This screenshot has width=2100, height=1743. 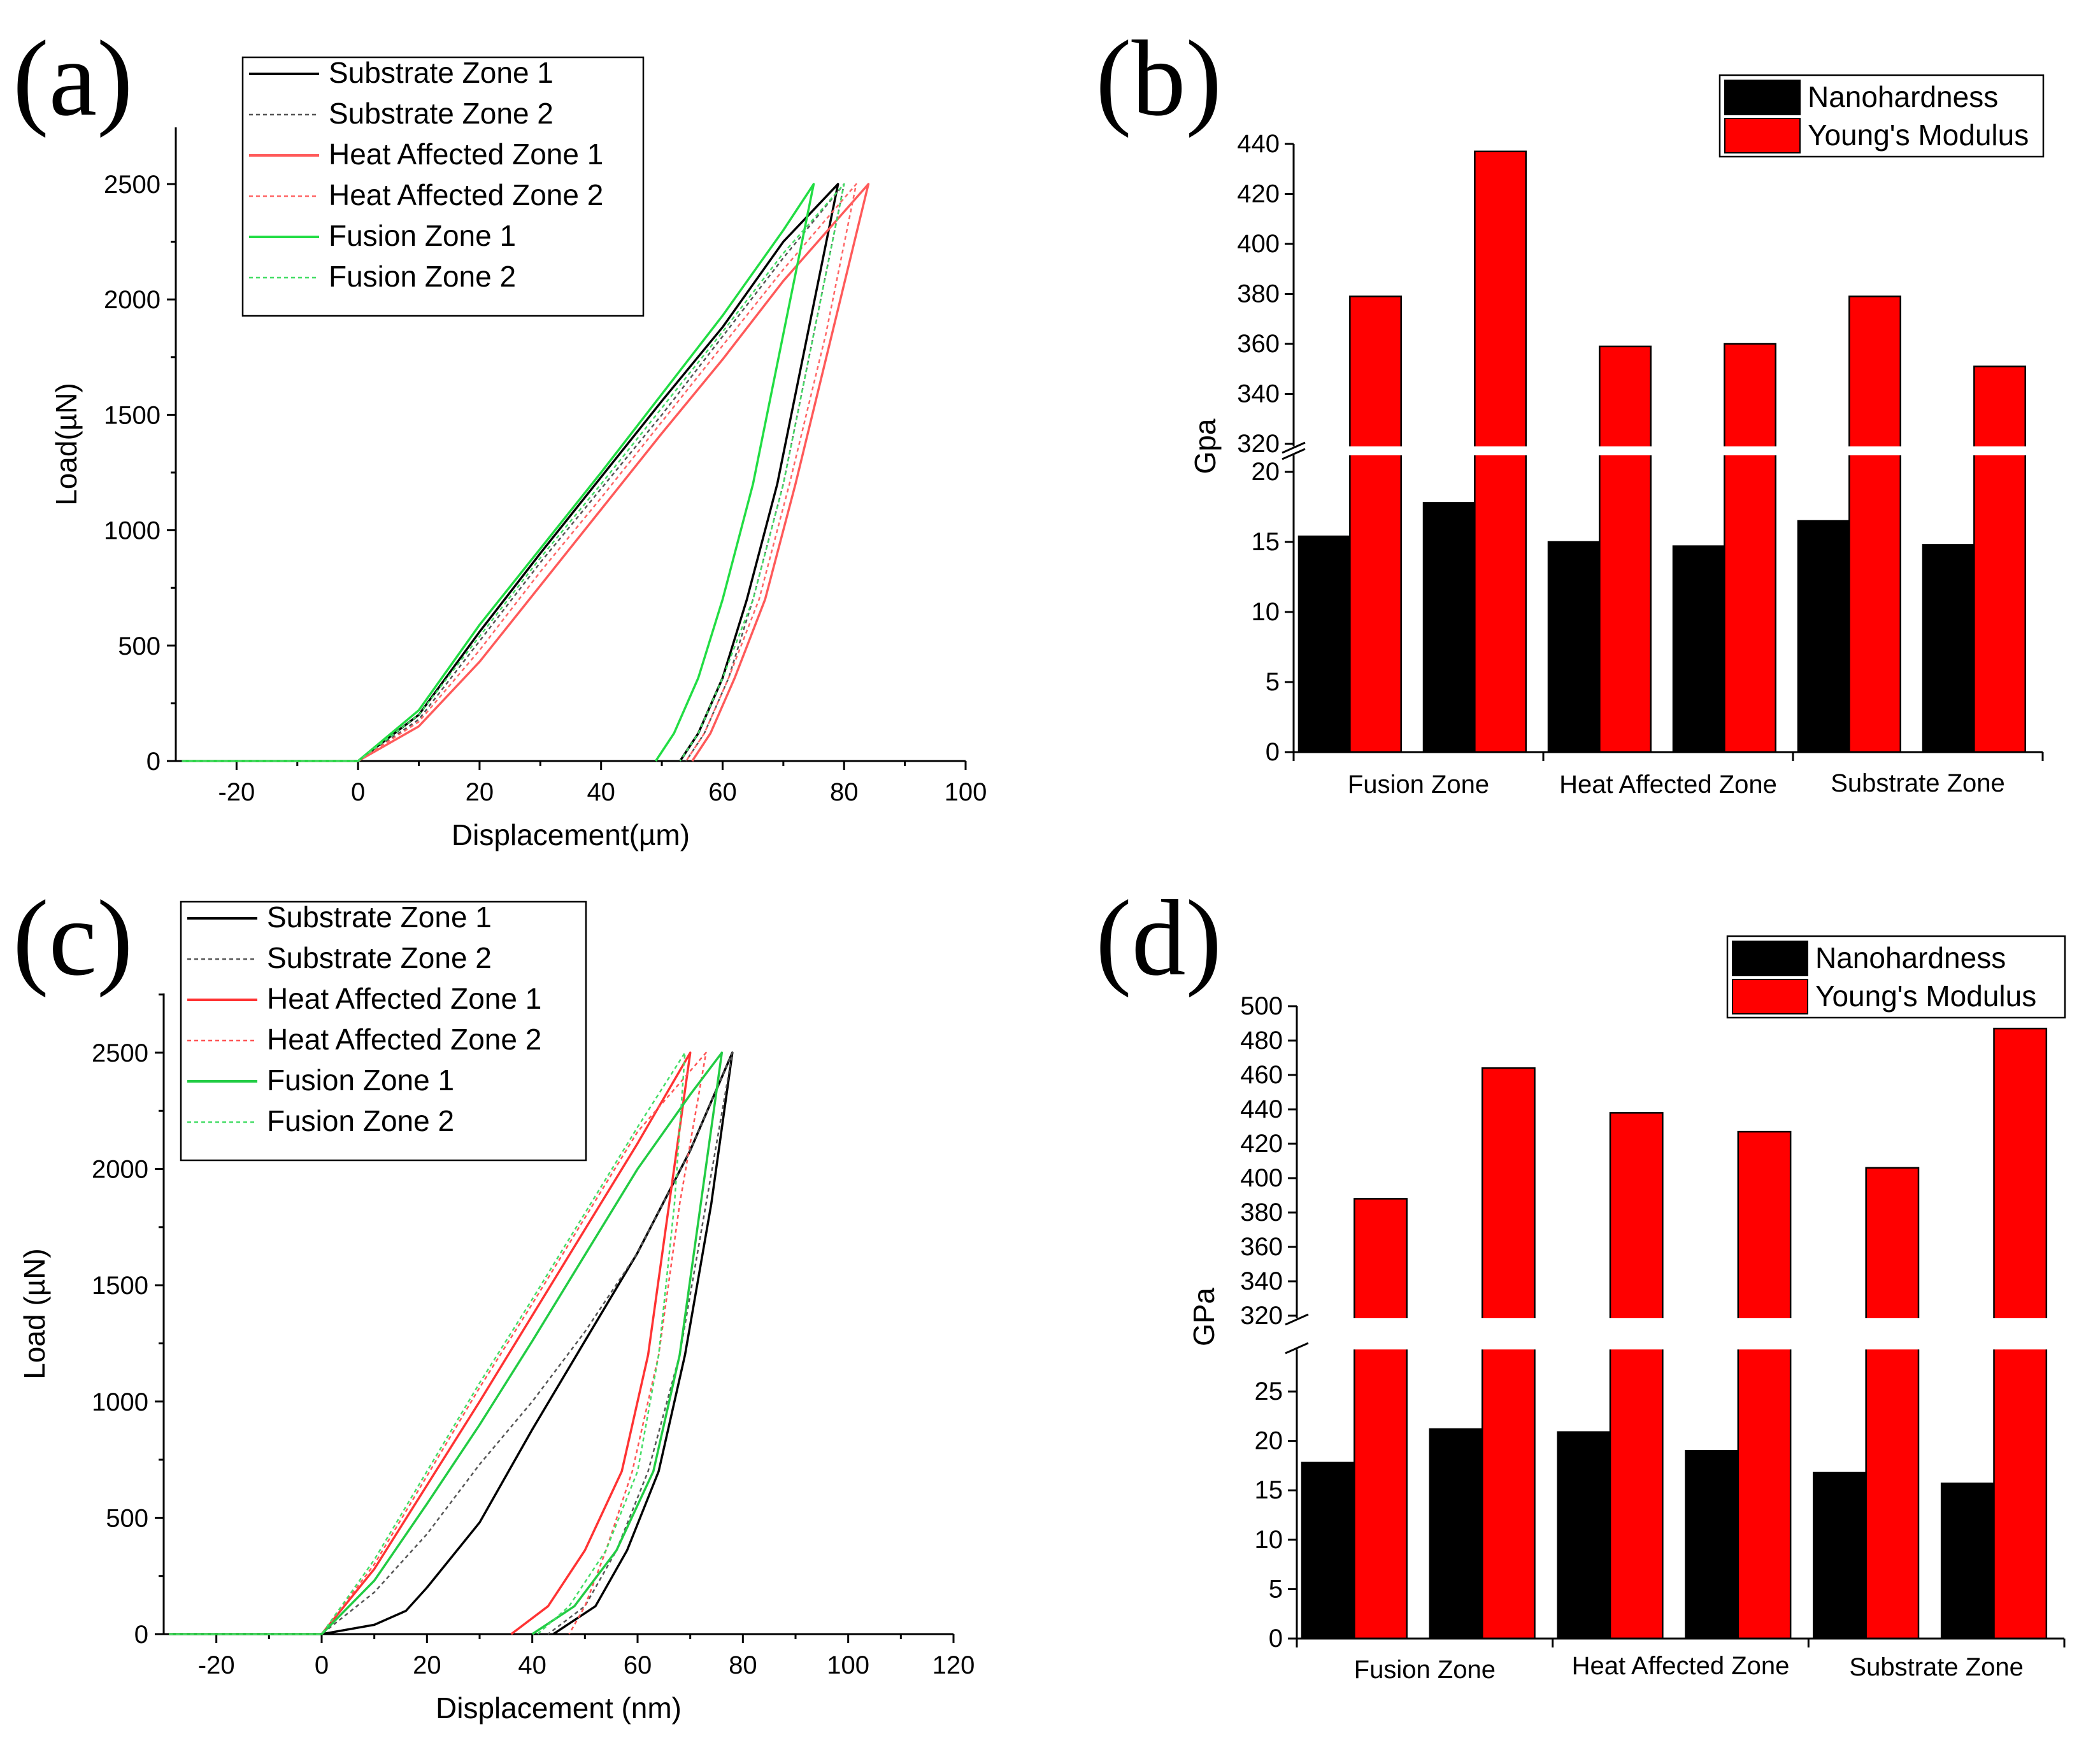 I want to click on y-tick-label-lower: 25, so click(x=1269, y=1391).